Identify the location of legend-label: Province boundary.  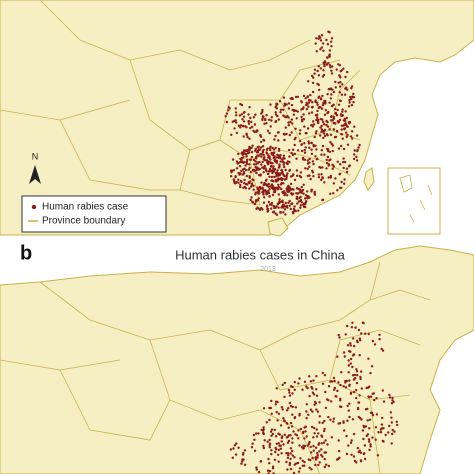
(83, 221).